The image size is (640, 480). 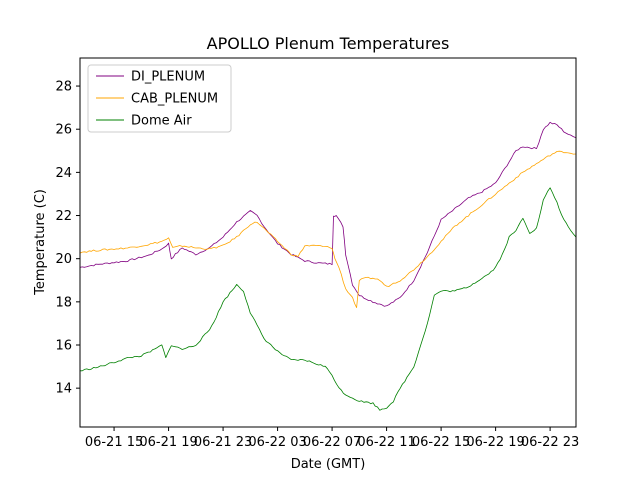 I want to click on y-tick-label: 14, so click(x=63, y=389).